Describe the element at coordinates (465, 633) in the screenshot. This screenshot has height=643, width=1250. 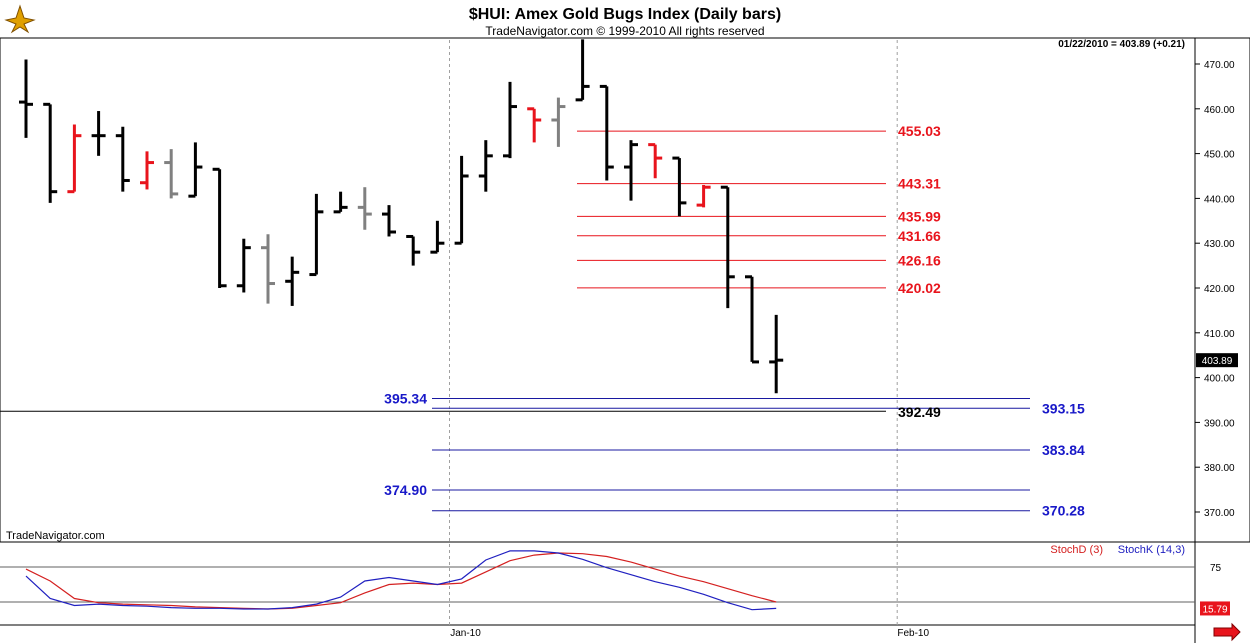
I see `x-tick-label-0: Jan-10` at that location.